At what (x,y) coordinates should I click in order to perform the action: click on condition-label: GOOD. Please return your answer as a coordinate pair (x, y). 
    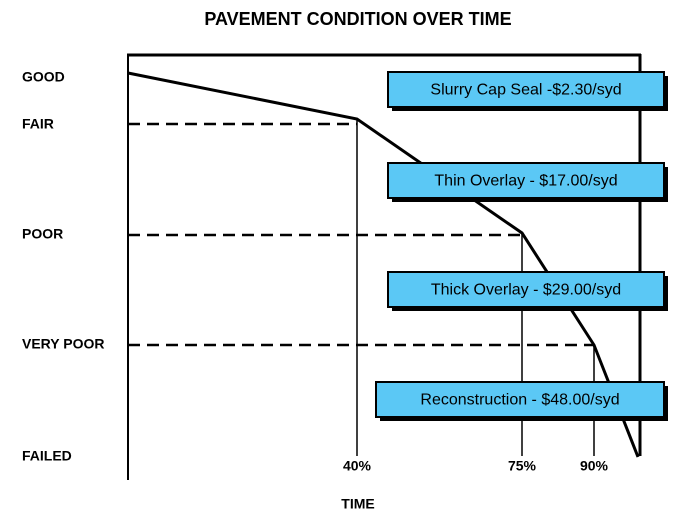
    Looking at the image, I should click on (43, 77).